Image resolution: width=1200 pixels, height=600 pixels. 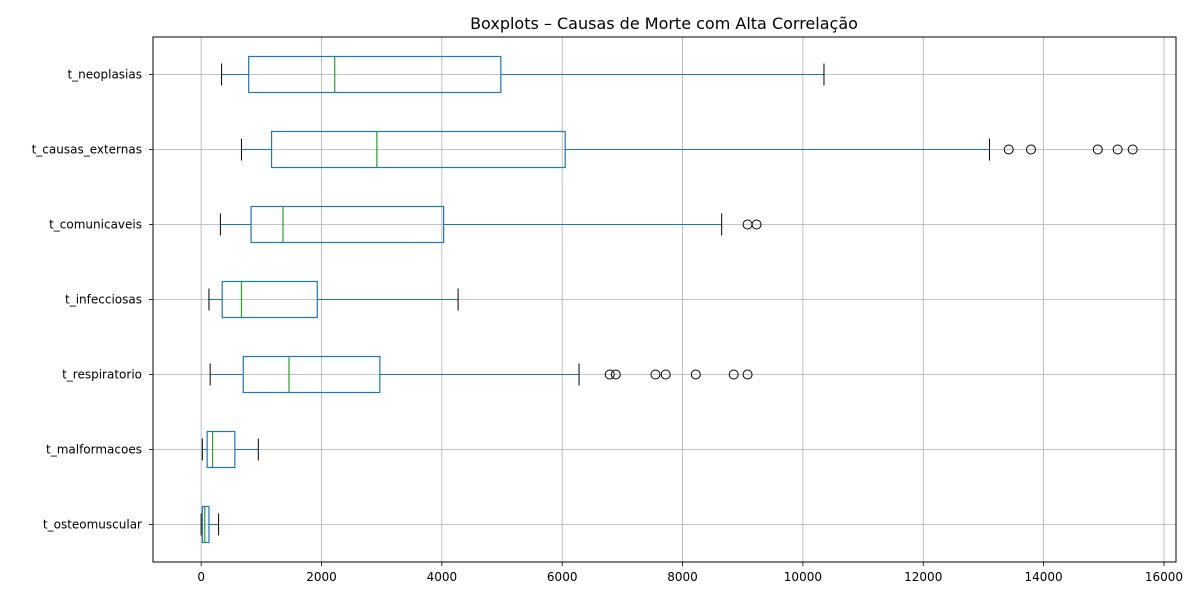 What do you see at coordinates (1164, 577) in the screenshot?
I see `x-tick-label: 16000` at bounding box center [1164, 577].